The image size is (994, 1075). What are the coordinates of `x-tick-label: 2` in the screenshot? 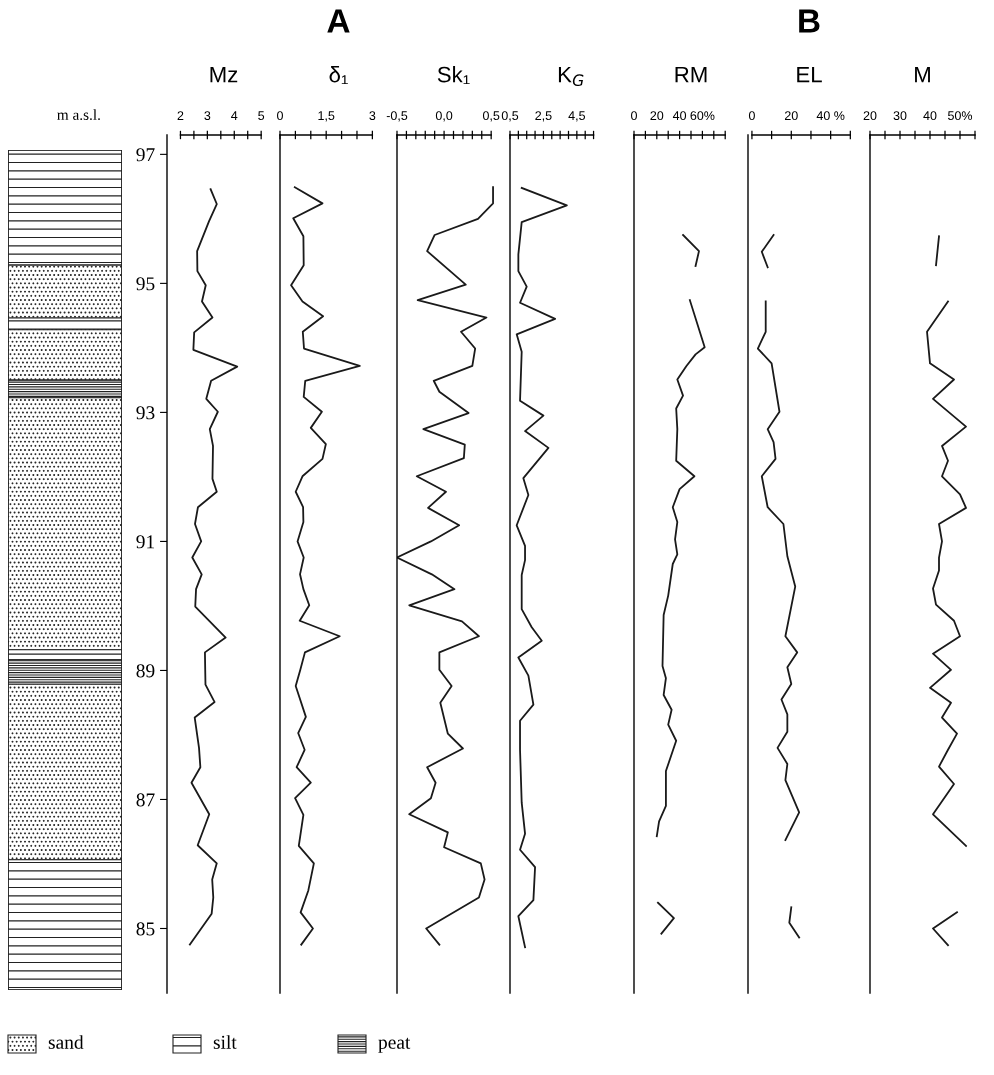 It's located at (180, 115).